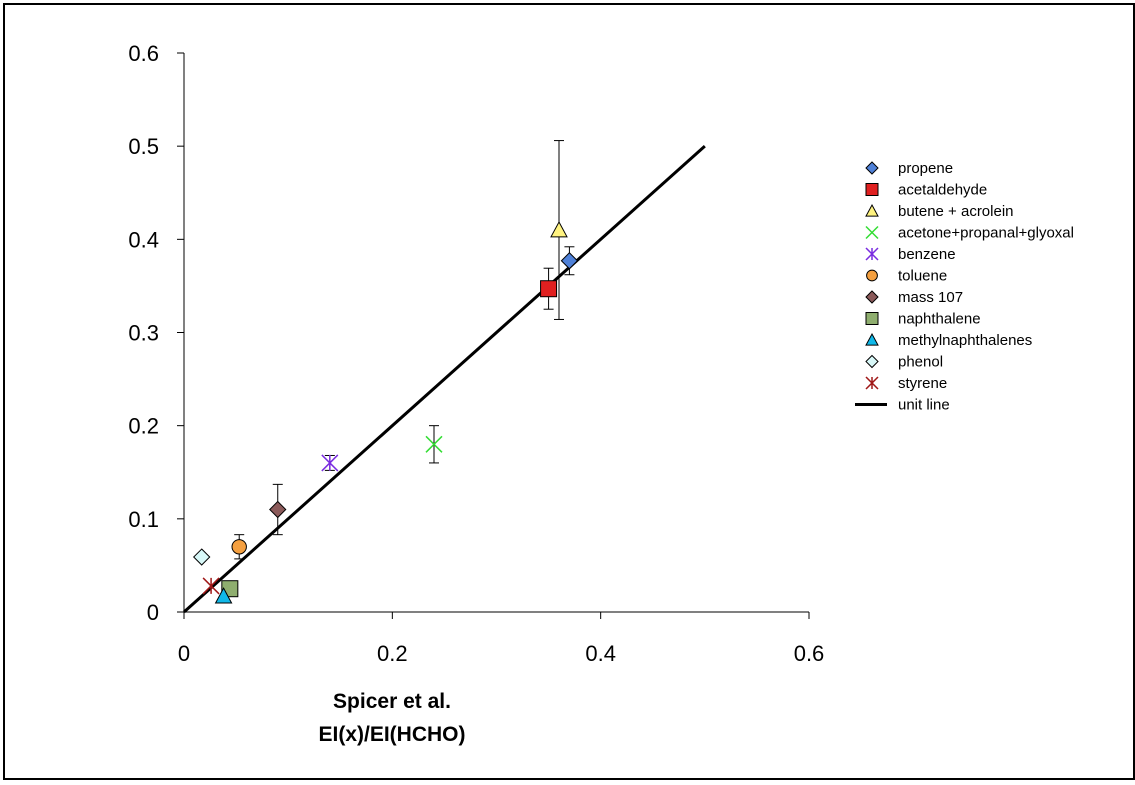 The width and height of the screenshot is (1135, 785). Describe the element at coordinates (920, 362) in the screenshot. I see `legend-label: phenol` at that location.